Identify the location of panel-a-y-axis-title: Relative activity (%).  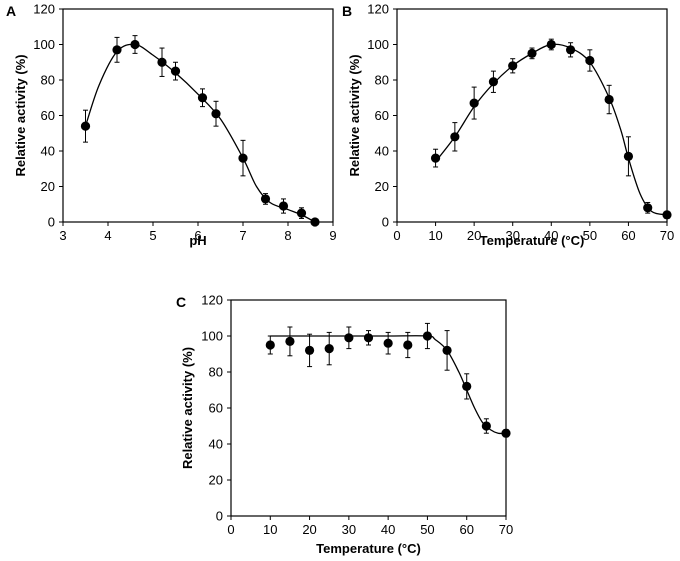
(20, 115).